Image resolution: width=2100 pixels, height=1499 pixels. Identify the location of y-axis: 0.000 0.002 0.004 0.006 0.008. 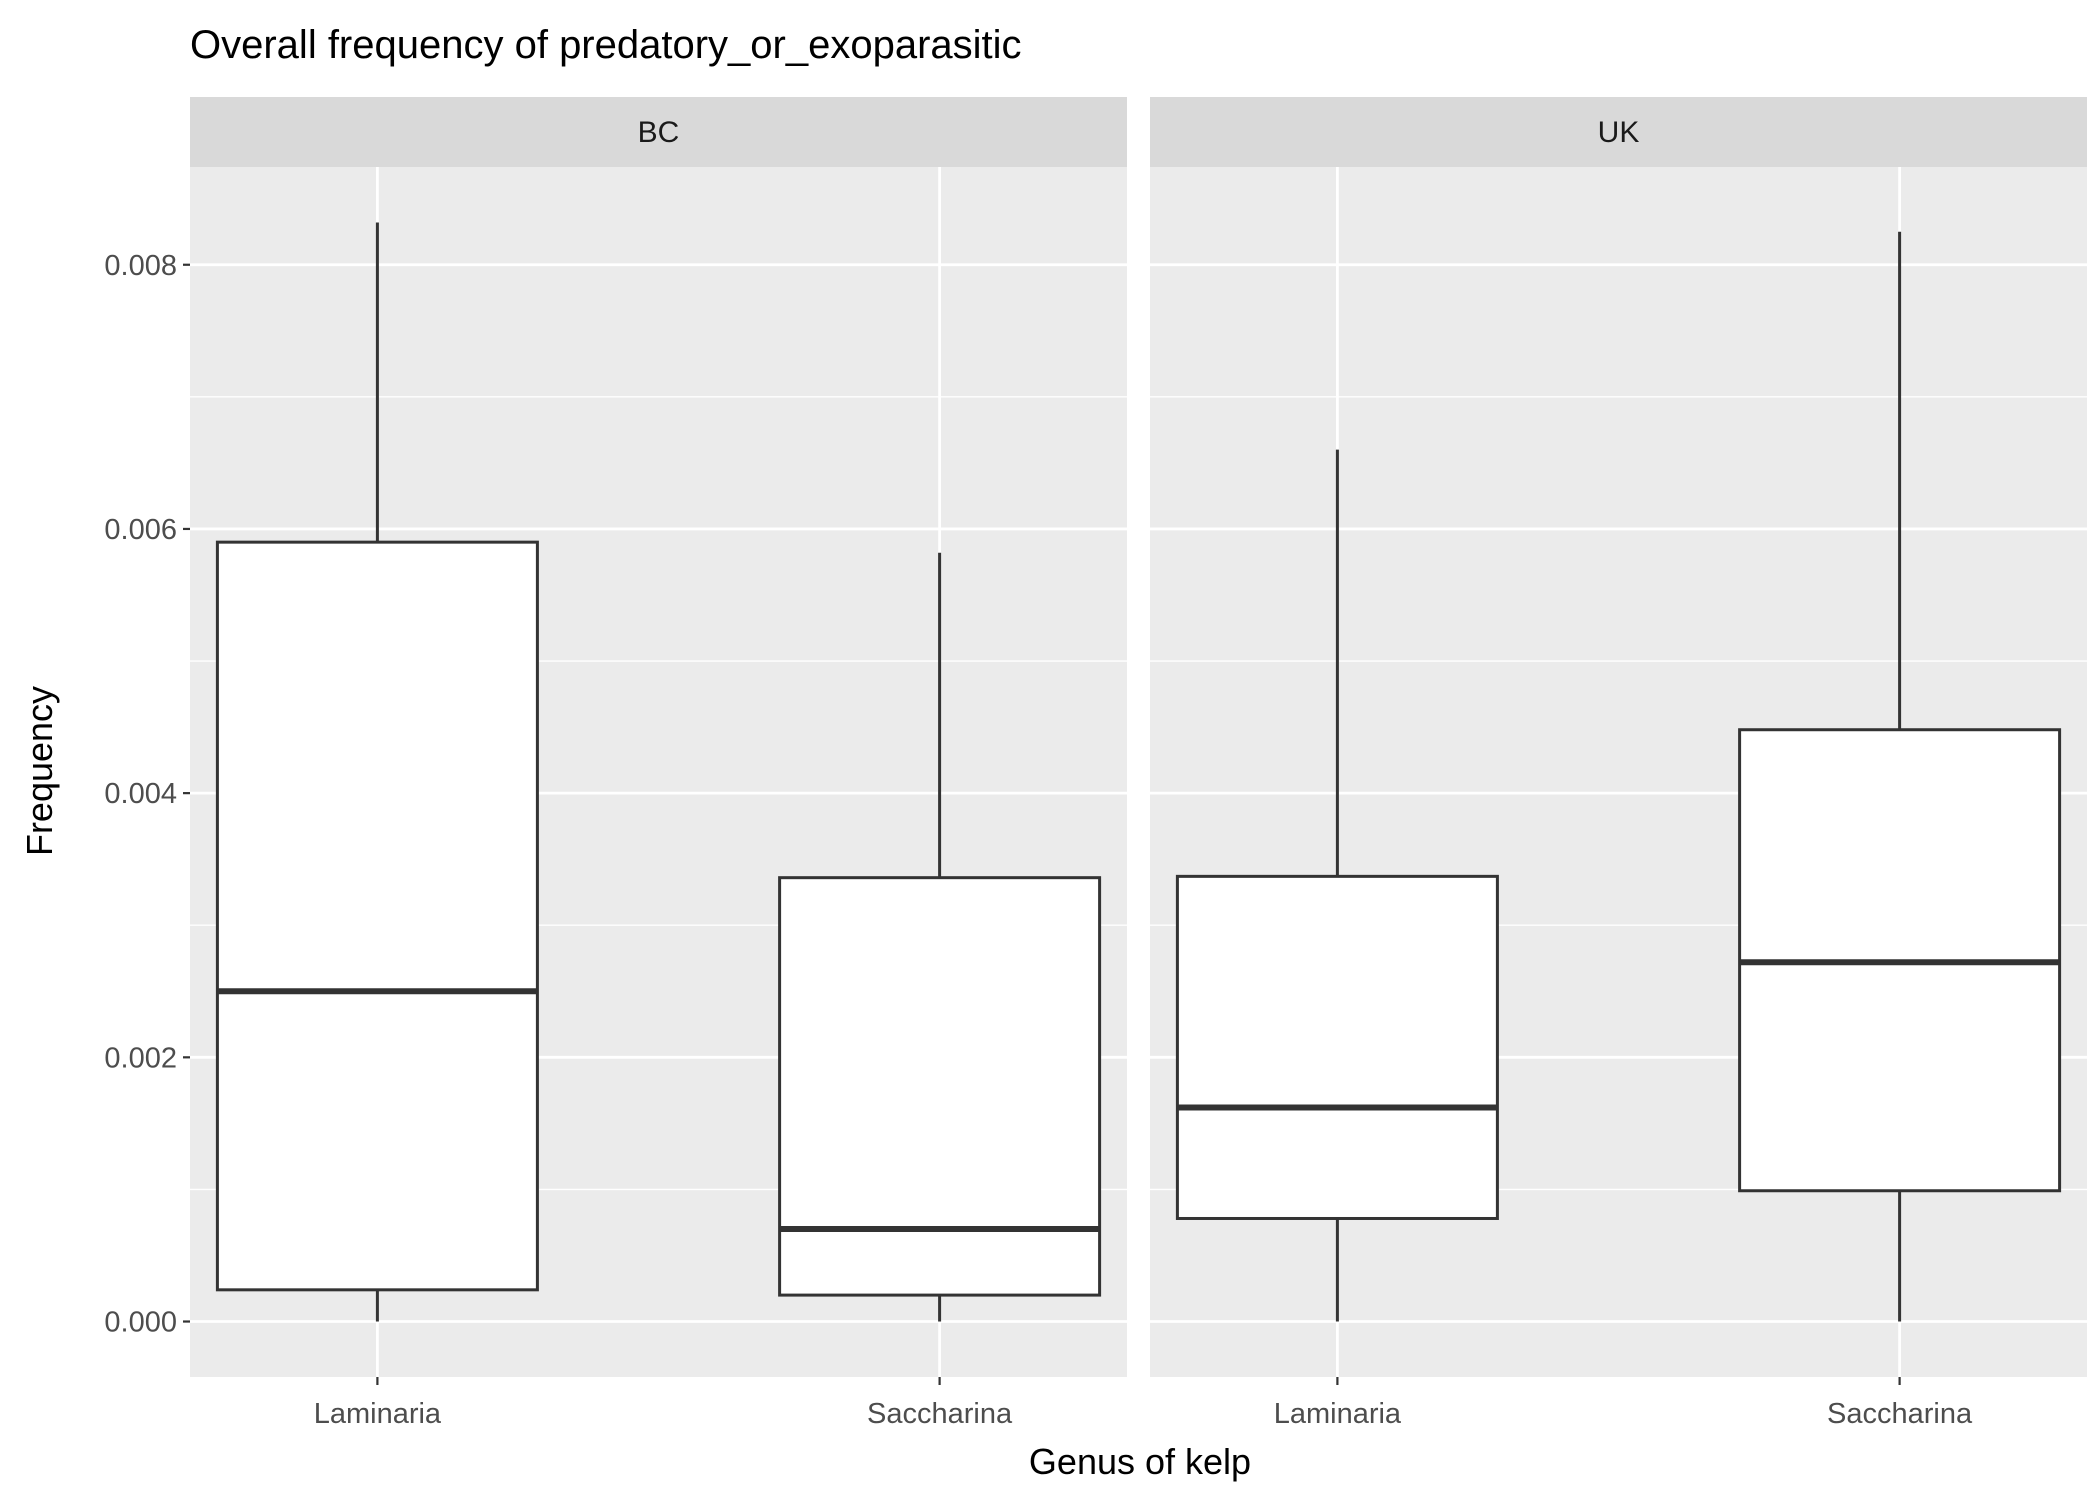
(147, 794).